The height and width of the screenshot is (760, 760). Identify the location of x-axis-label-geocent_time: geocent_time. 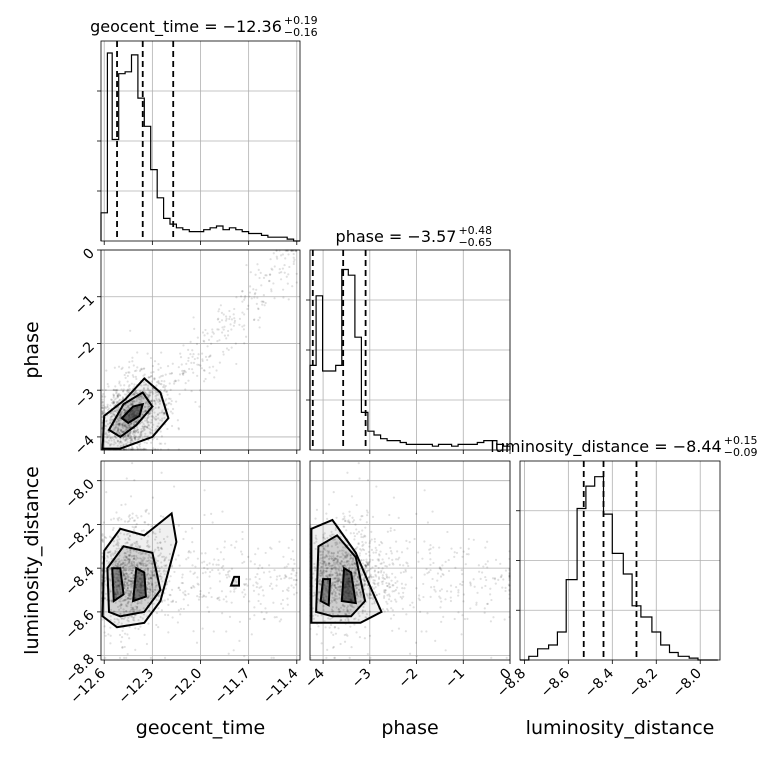
(200, 728).